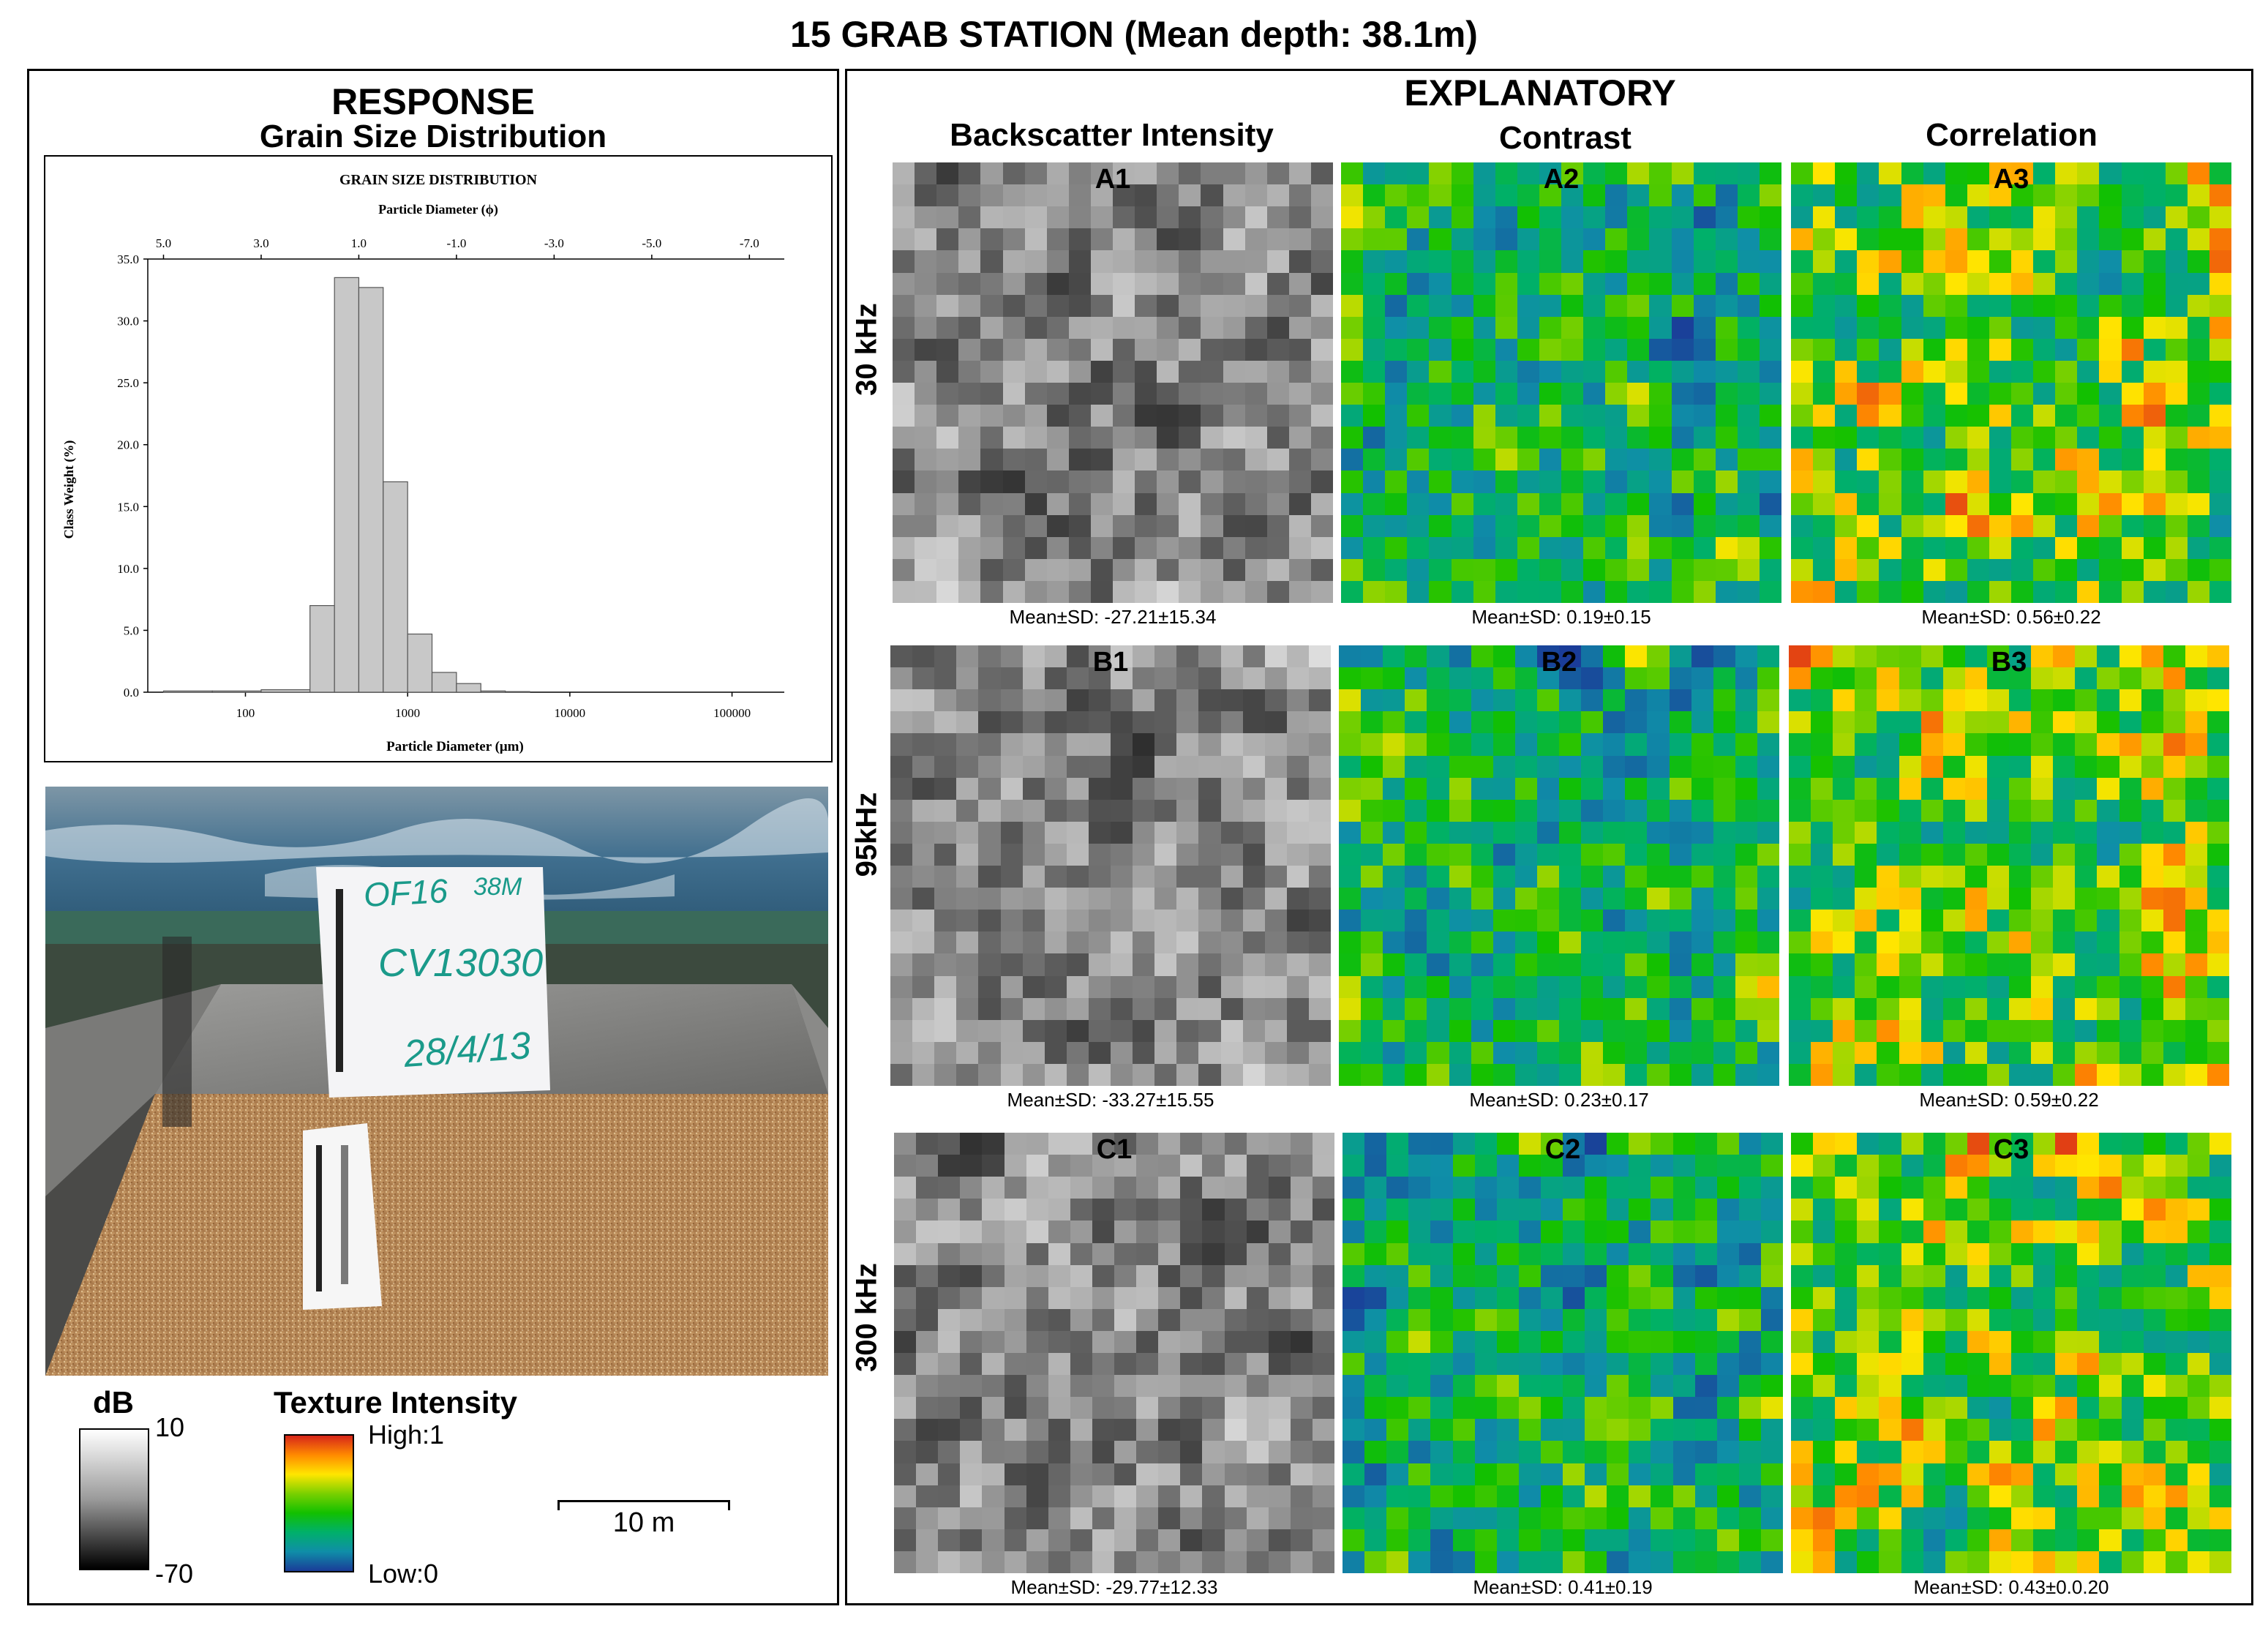  What do you see at coordinates (1110, 866) in the screenshot?
I see `texture-tile-b1` at bounding box center [1110, 866].